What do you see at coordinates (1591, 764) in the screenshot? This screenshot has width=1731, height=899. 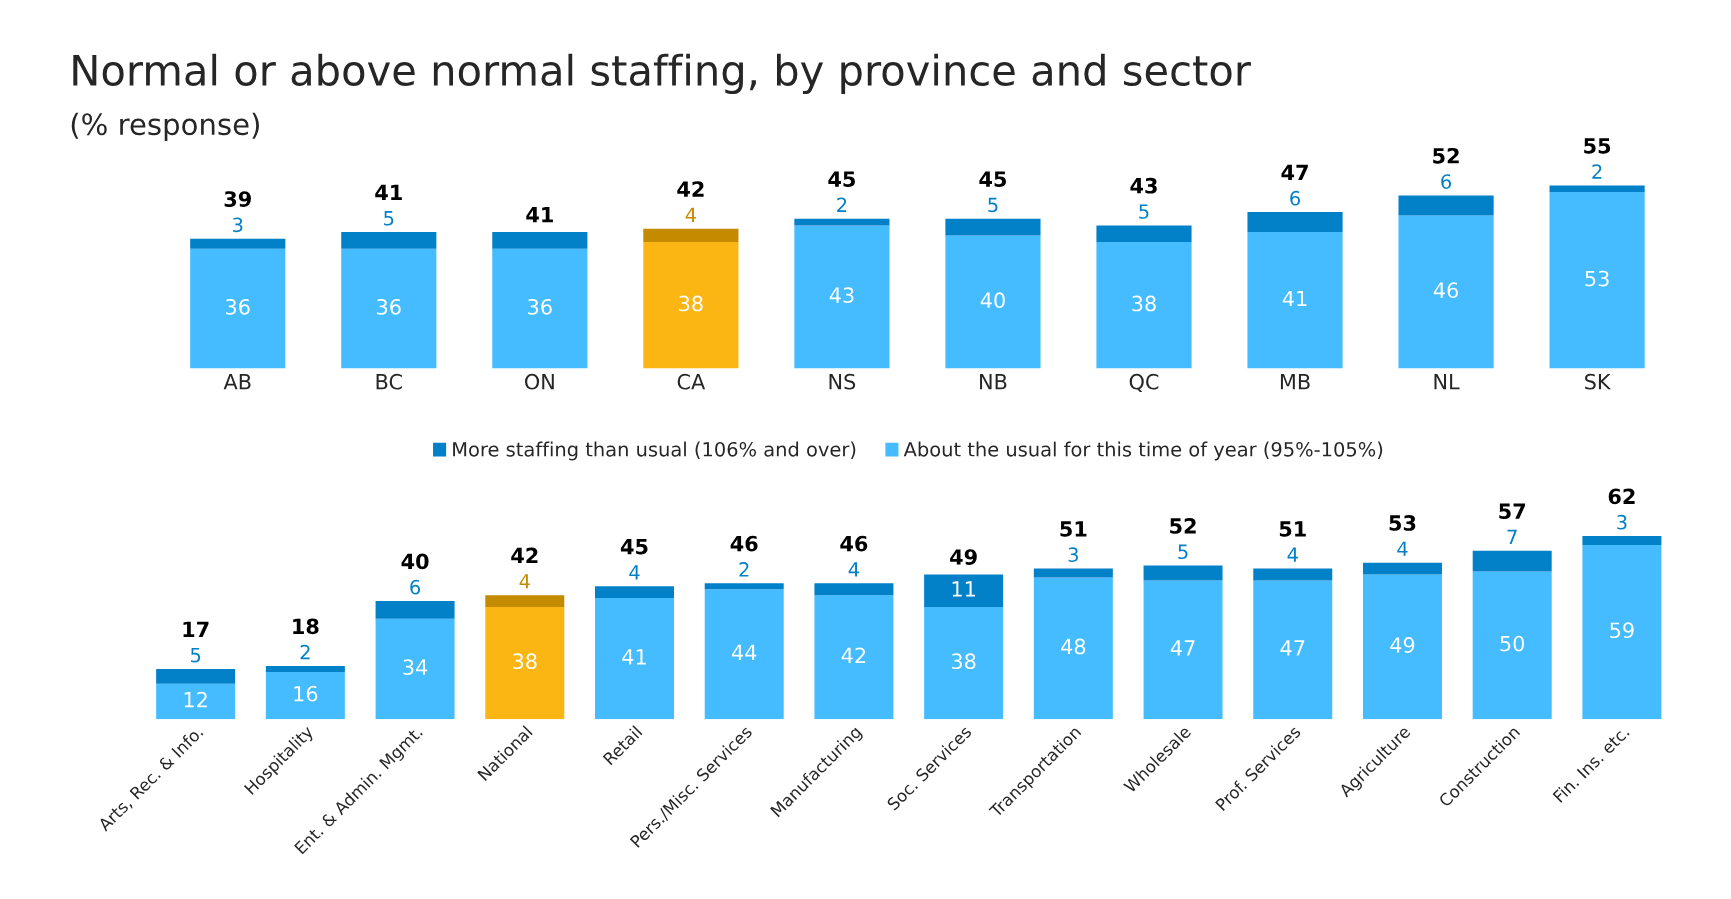 I see `x-tick-label: Fin. Ins. etc.` at bounding box center [1591, 764].